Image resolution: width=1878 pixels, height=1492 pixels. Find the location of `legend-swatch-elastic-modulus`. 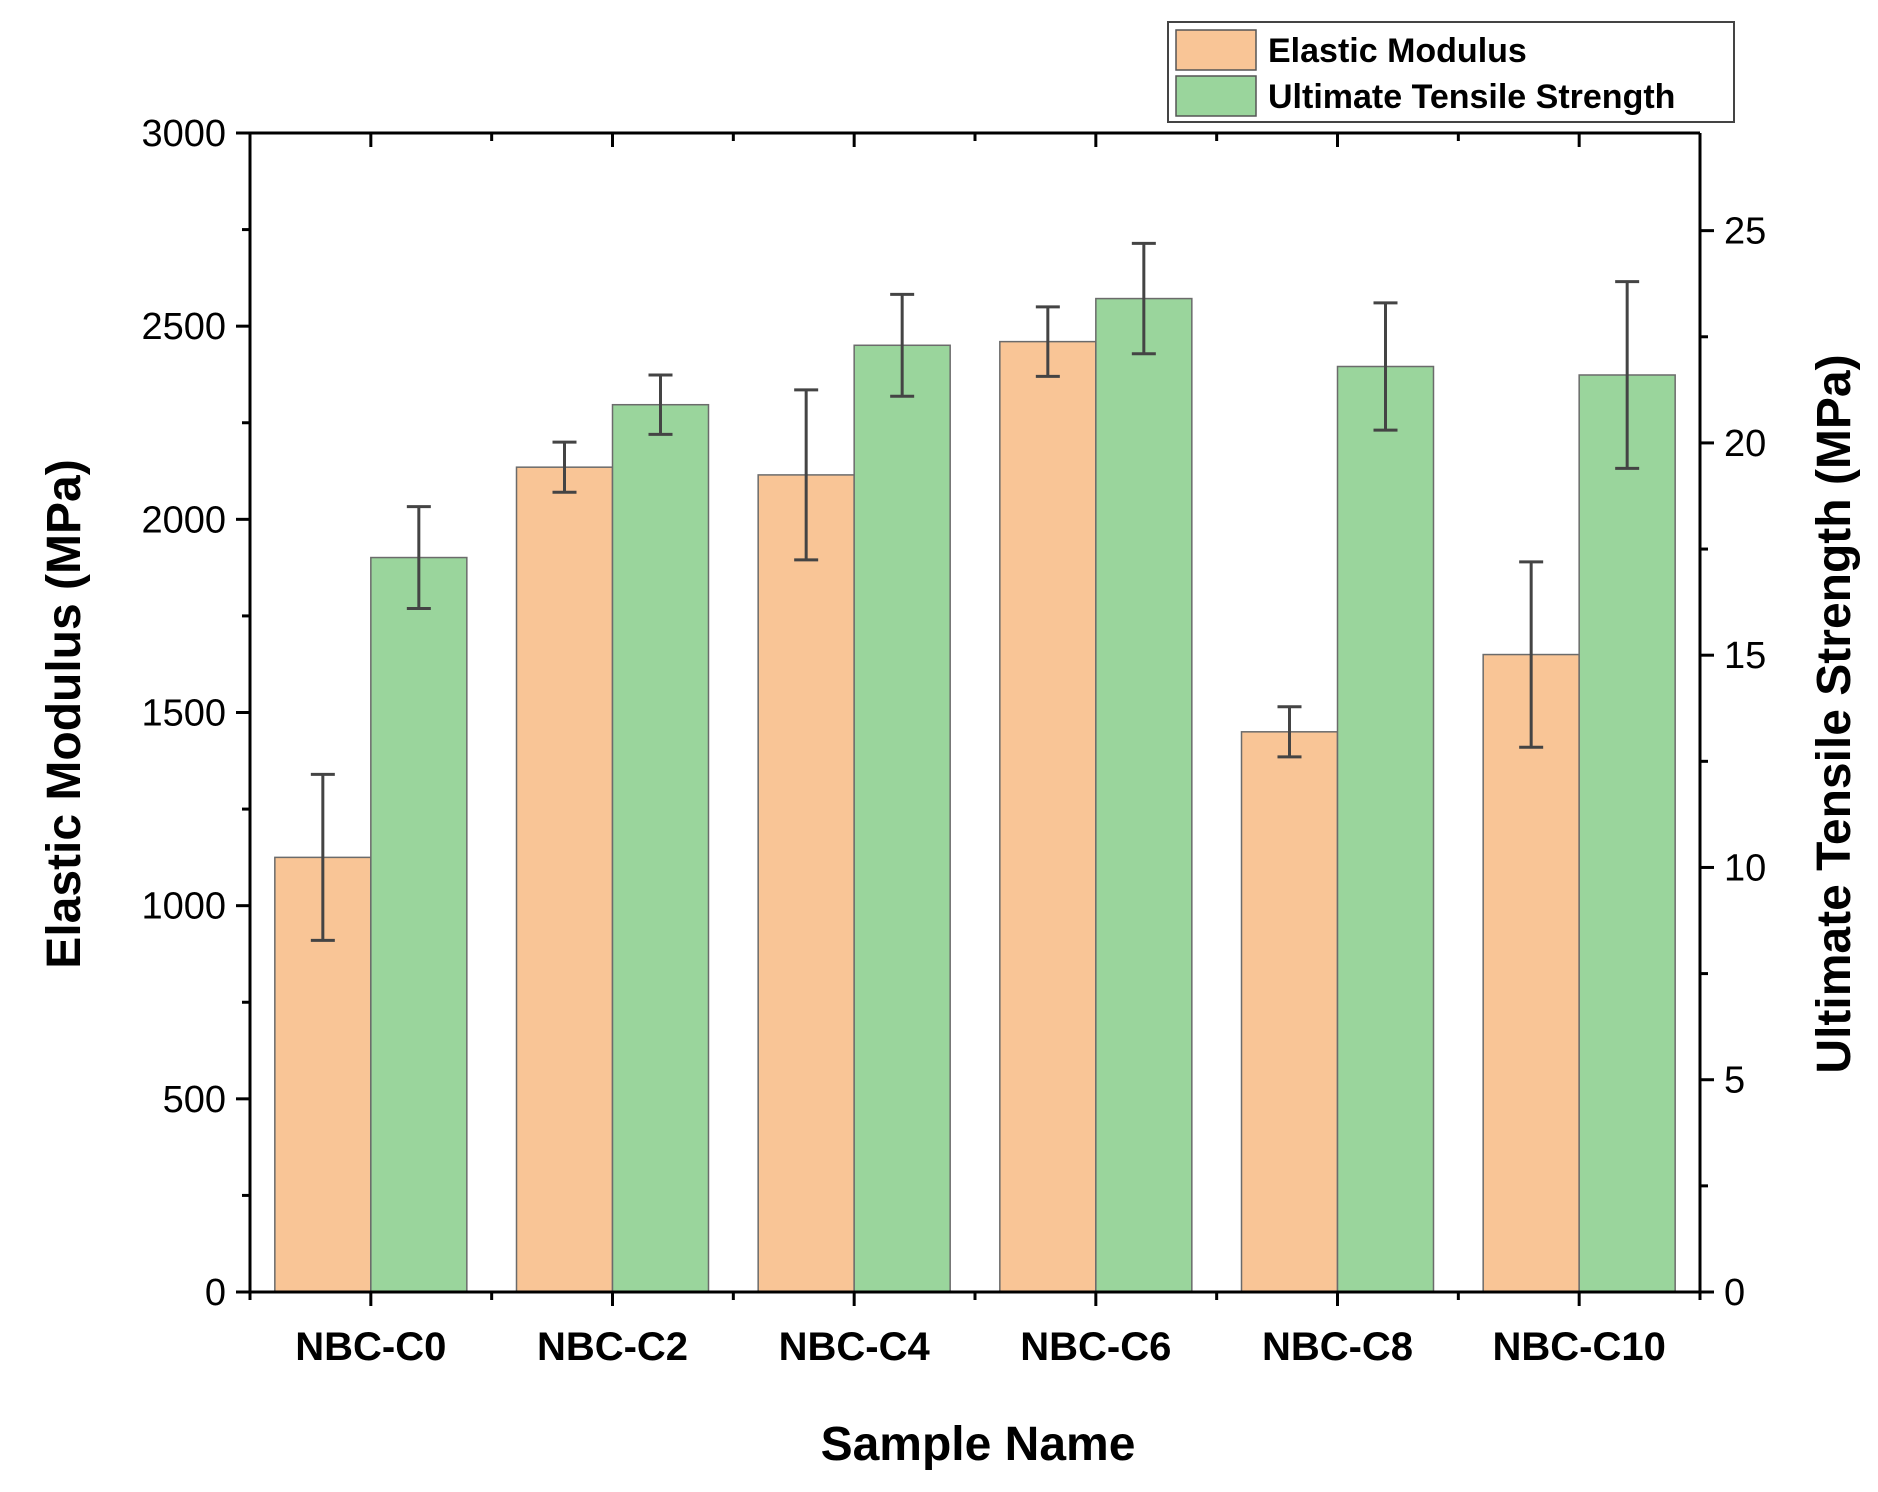

legend-swatch-elastic-modulus is located at coordinates (1216, 50).